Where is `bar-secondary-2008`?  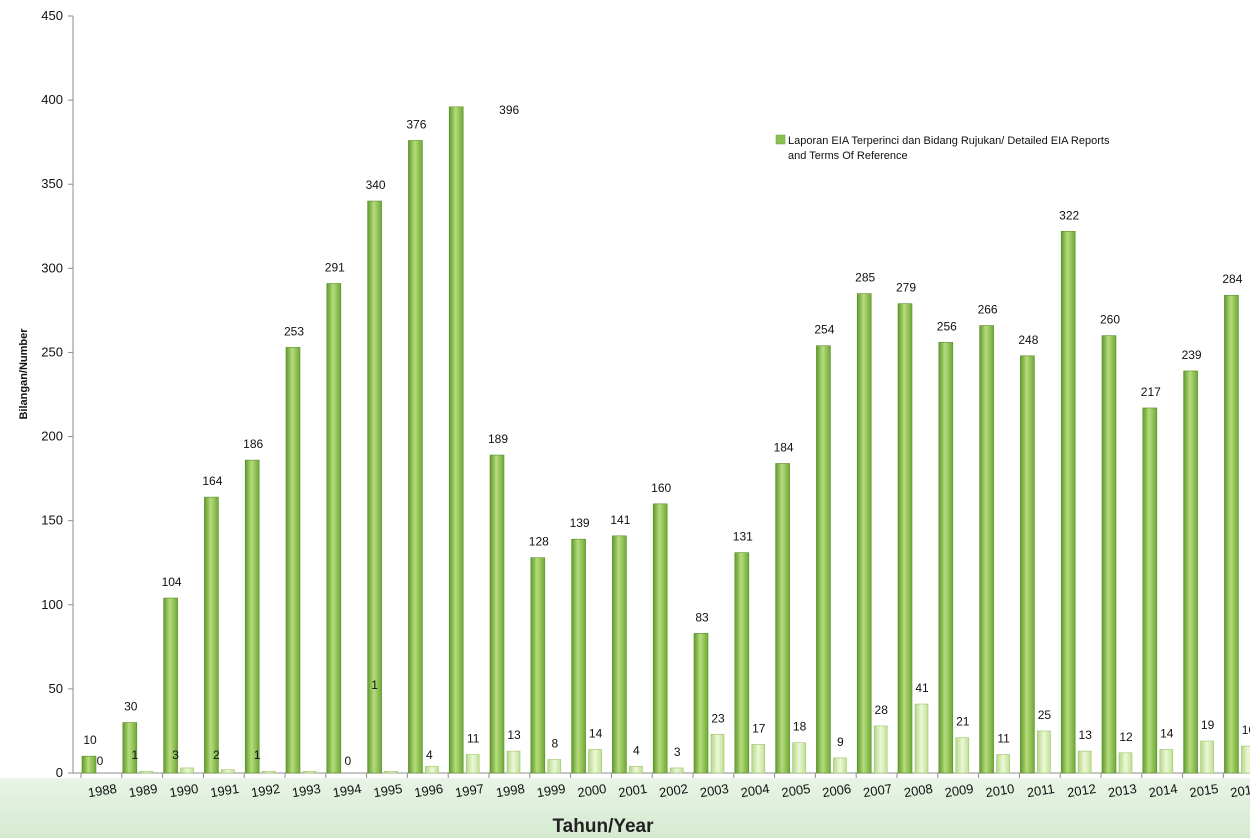 bar-secondary-2008 is located at coordinates (921, 738).